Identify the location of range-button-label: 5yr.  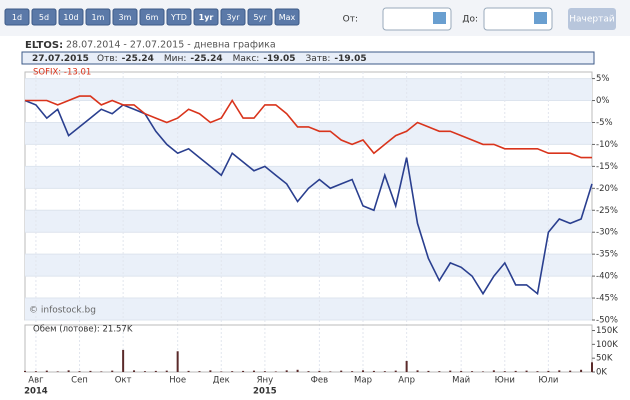
(260, 17).